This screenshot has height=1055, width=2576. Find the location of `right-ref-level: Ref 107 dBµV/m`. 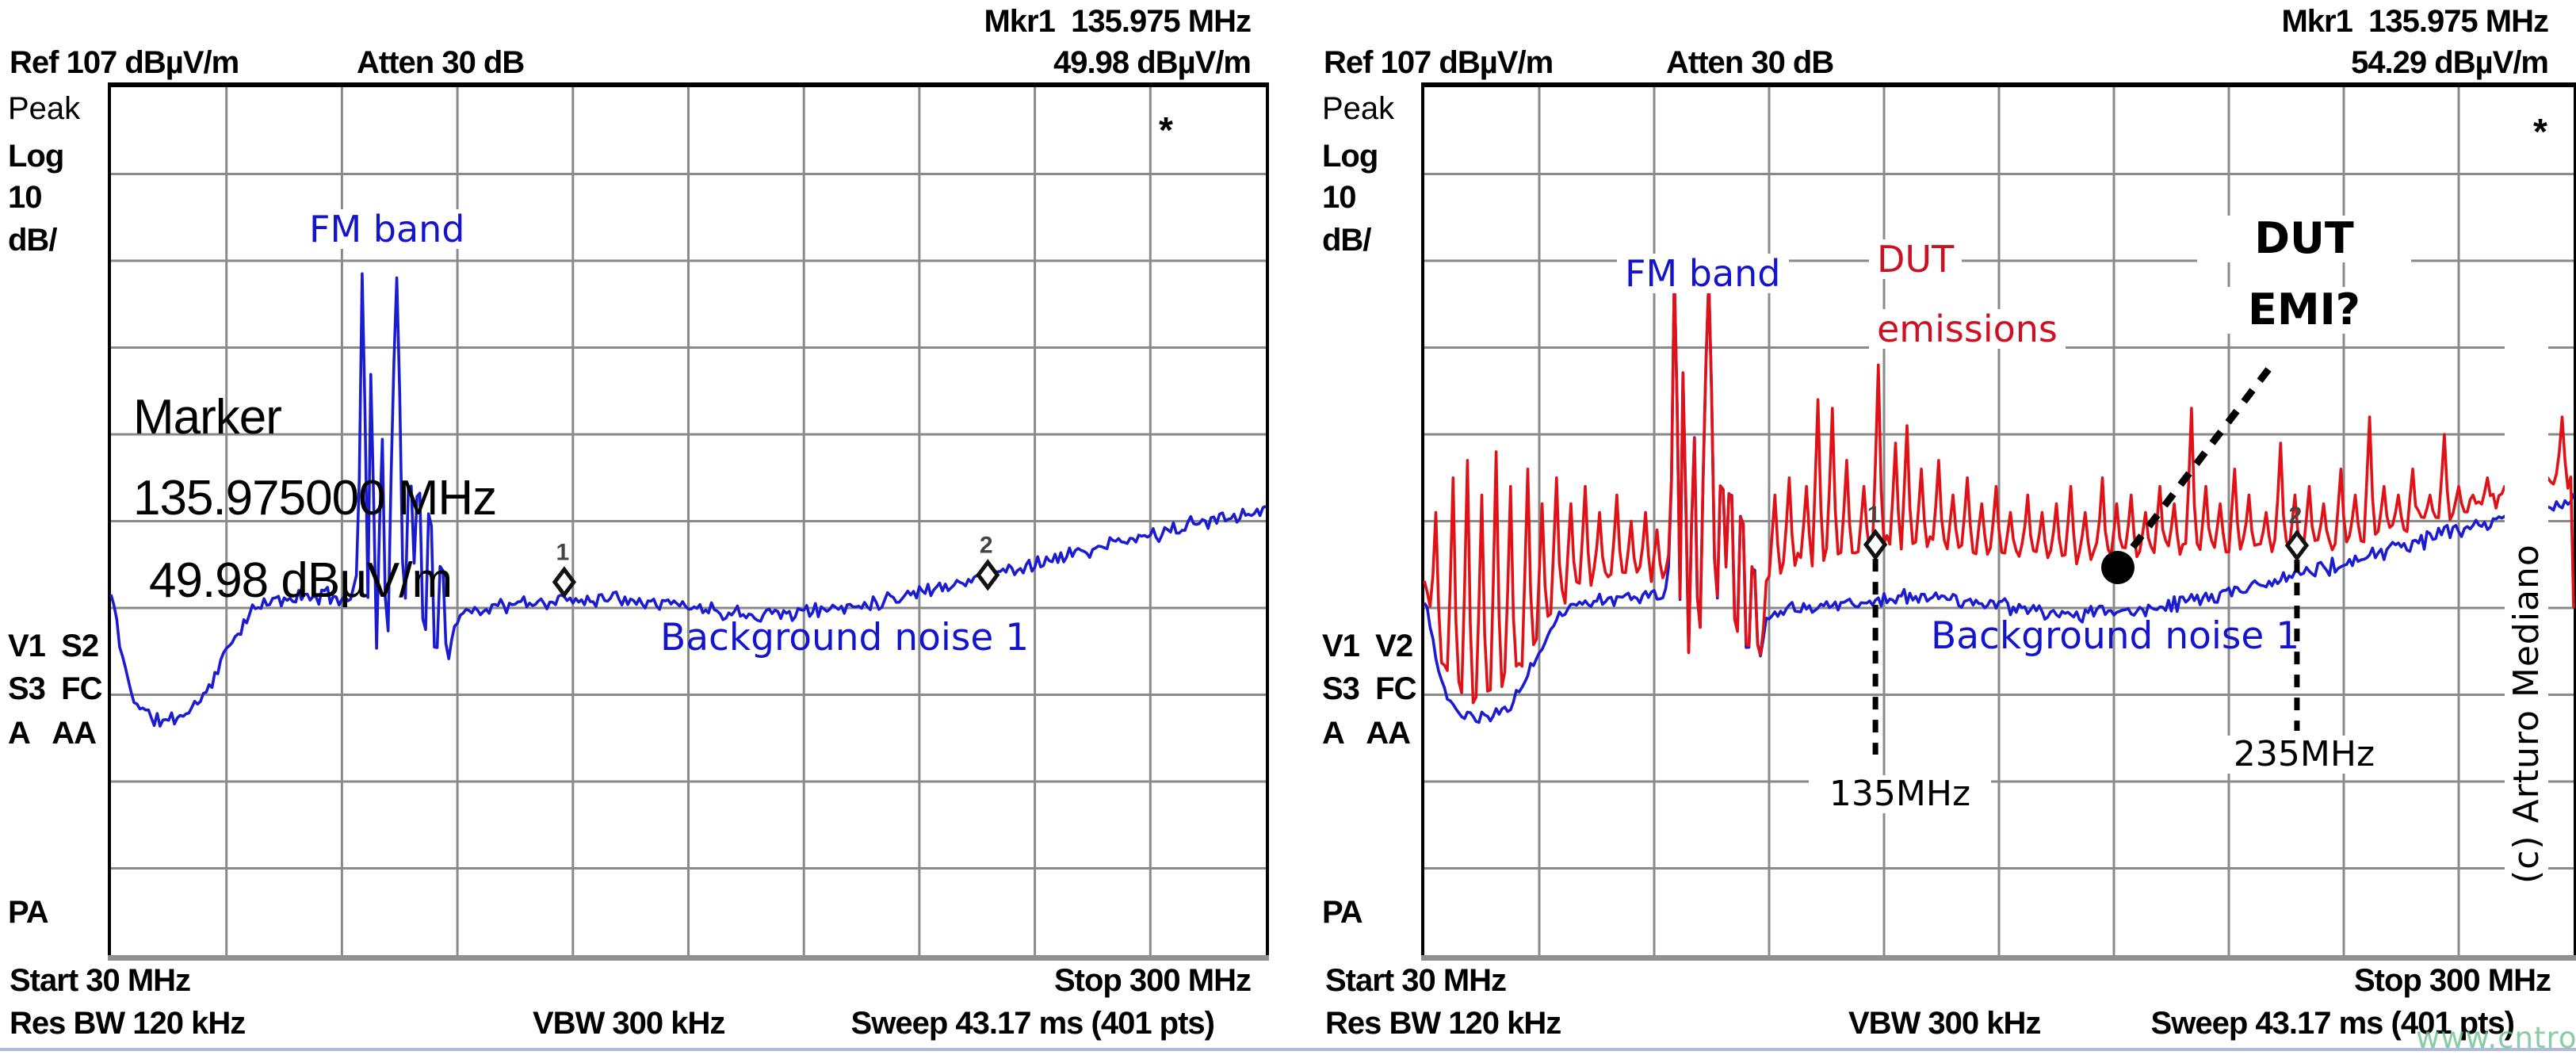

right-ref-level: Ref 107 dBµV/m is located at coordinates (1439, 63).